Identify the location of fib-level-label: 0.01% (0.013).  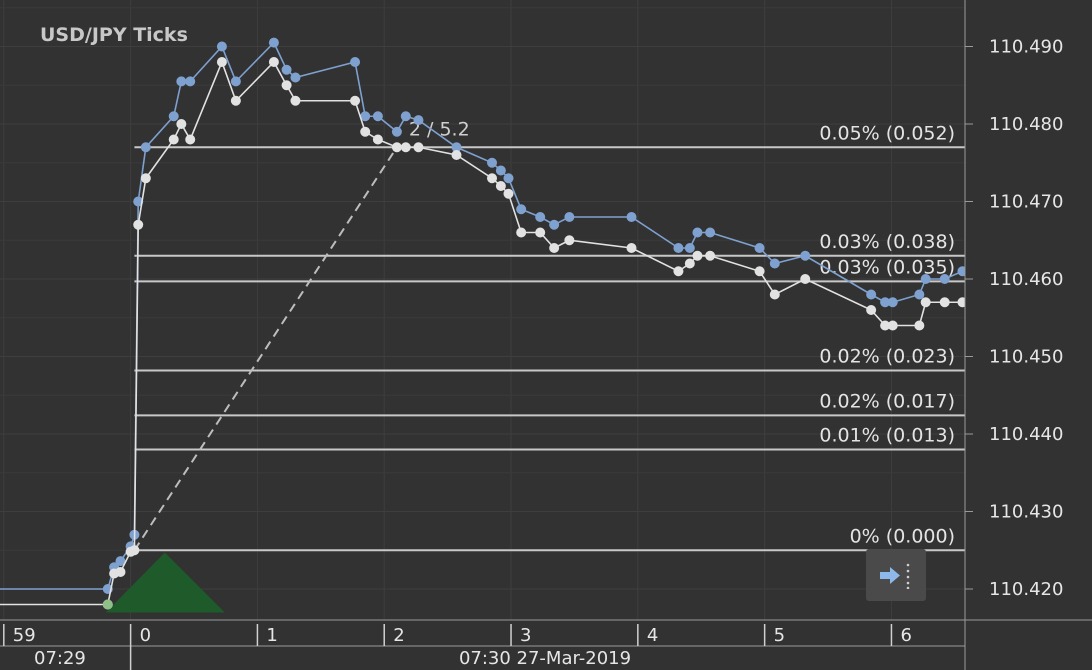
(887, 436).